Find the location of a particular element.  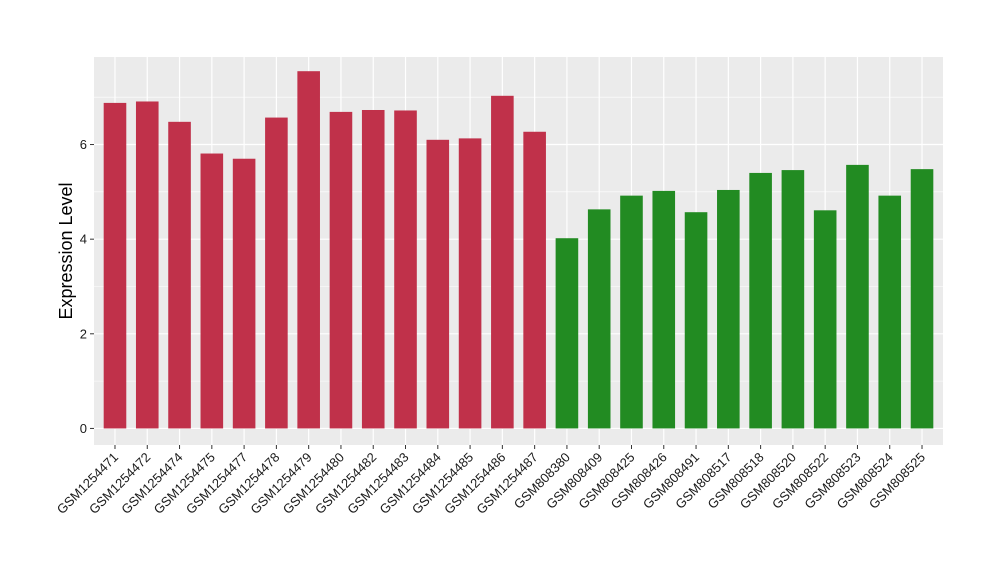

bar-GSM1254472 is located at coordinates (147, 265).